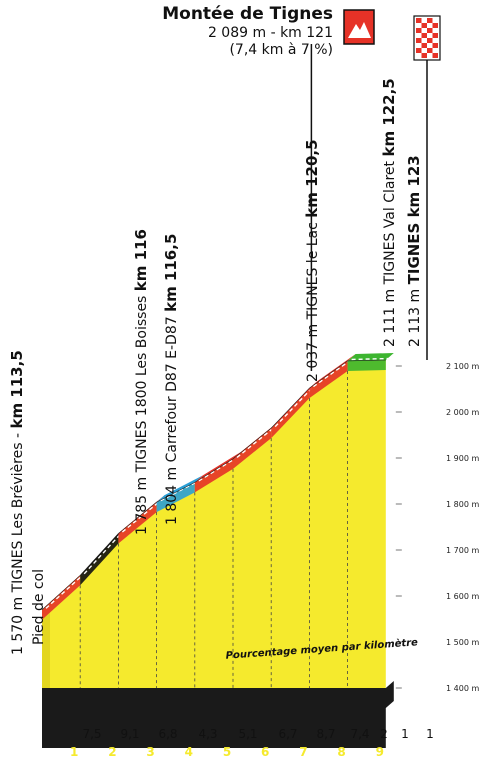 This screenshot has height=781, width=481. Describe the element at coordinates (150, 752) in the screenshot. I see `km-label: 3` at that location.